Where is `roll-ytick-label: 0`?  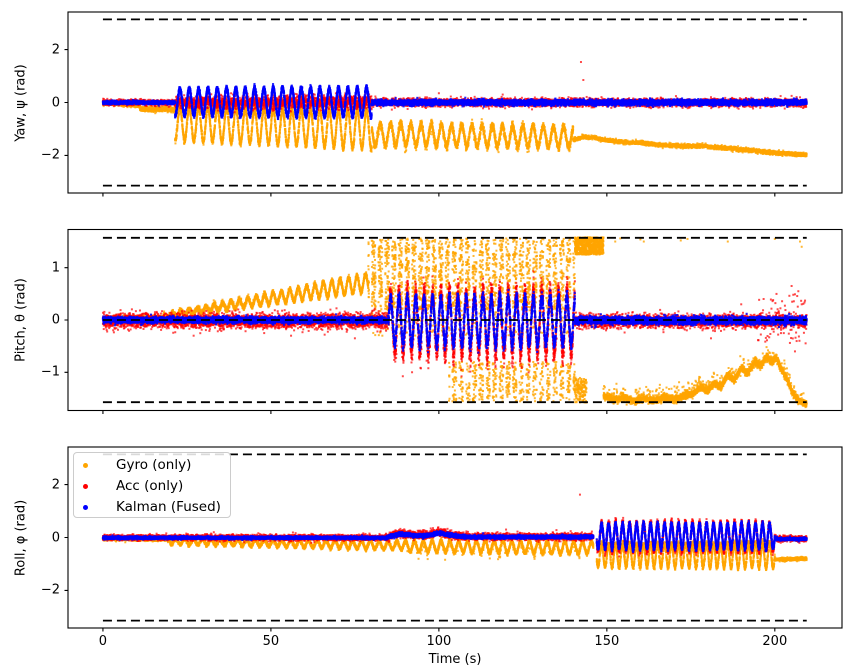 roll-ytick-label: 0 is located at coordinates (55, 537).